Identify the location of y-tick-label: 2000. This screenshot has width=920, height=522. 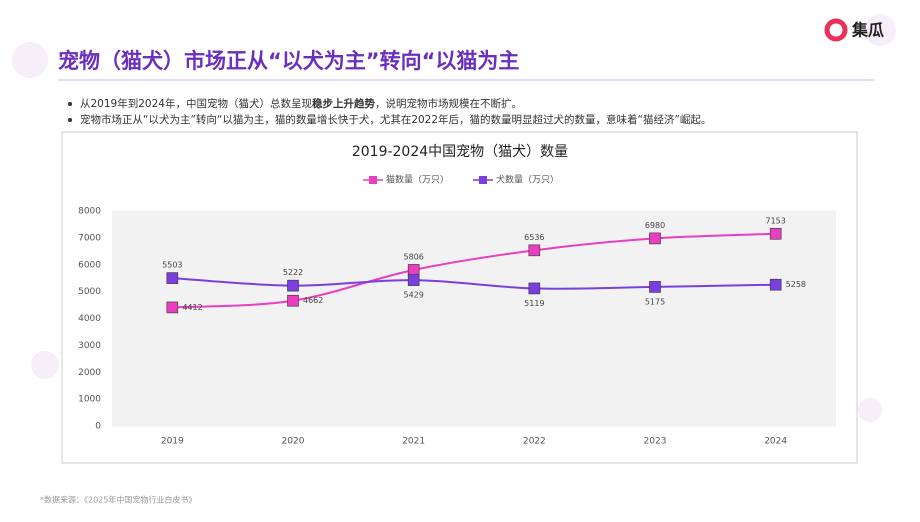
(89, 373).